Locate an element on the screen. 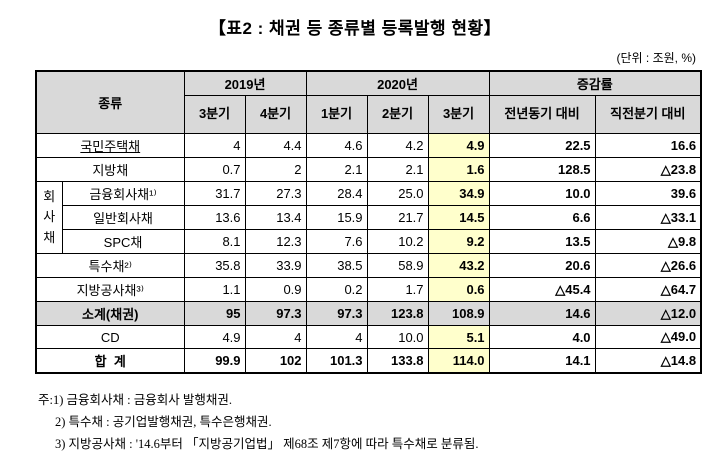 This screenshot has height=454, width=710. value-cell: △23.8 is located at coordinates (648, 169).